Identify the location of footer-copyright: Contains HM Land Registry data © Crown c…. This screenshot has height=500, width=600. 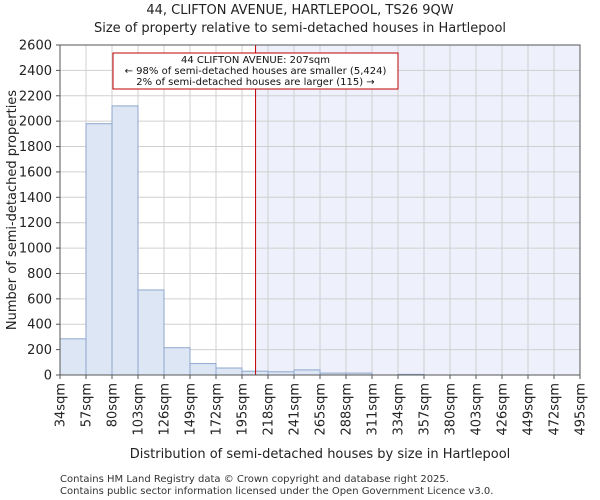
(254, 479).